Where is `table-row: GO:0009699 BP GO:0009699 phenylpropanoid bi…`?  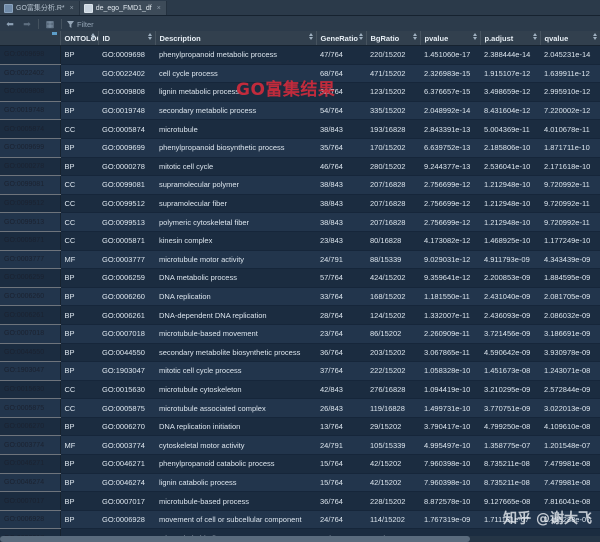
table-row: GO:0009699 BP GO:0009699 phenylpropanoid bi… is located at coordinates (300, 148).